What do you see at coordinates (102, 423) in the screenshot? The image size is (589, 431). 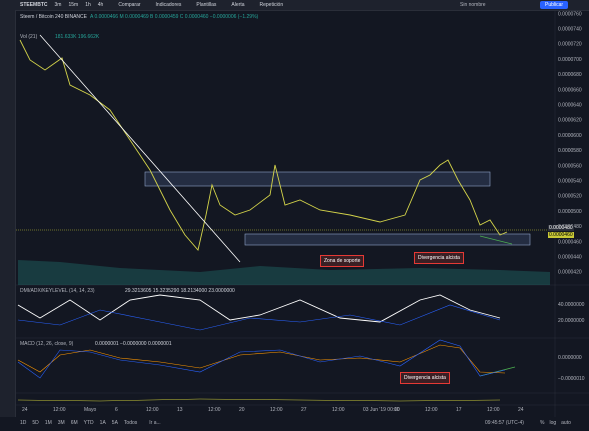 I see `range-button: 1A` at bounding box center [102, 423].